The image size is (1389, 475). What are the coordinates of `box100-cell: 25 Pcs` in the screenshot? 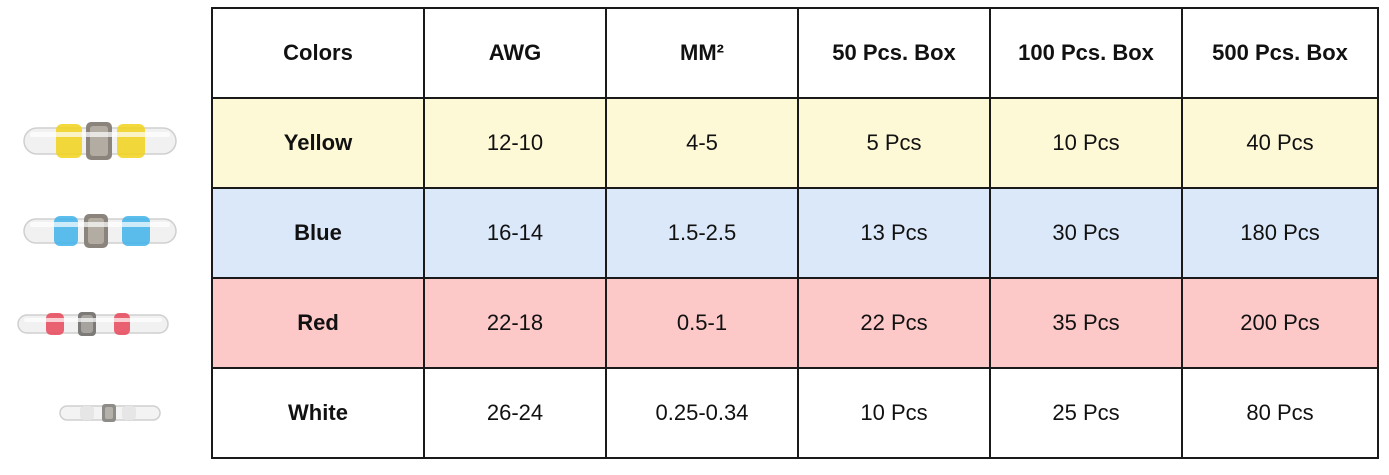 It's located at (1086, 413).